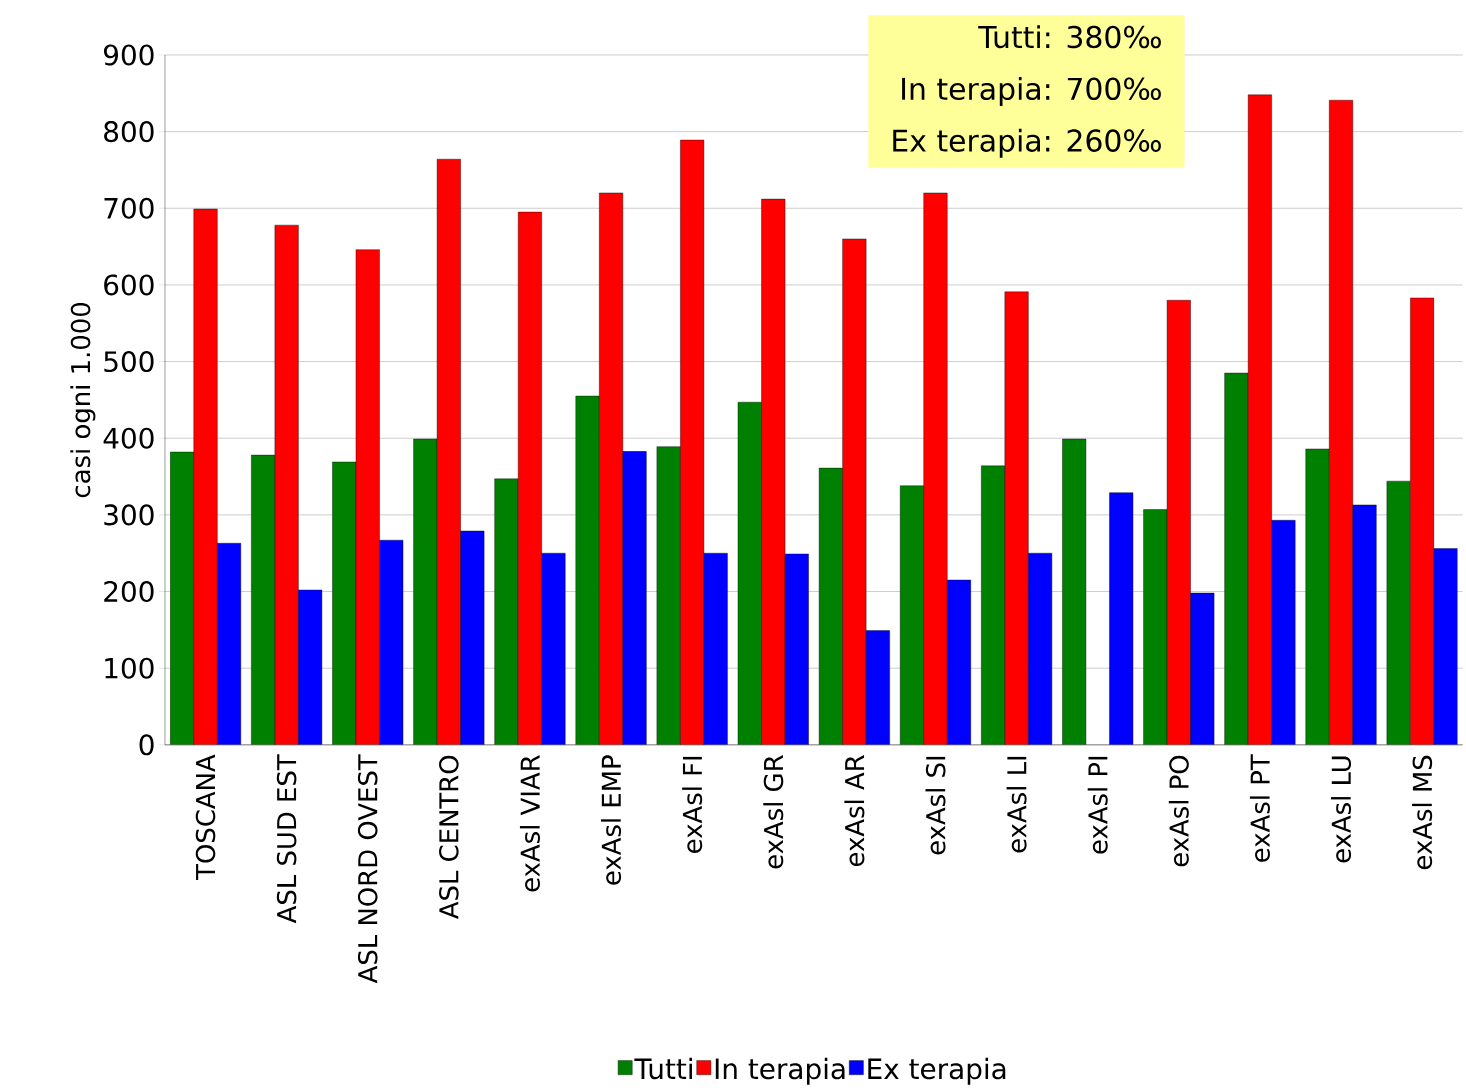 This screenshot has height=1091, width=1466. Describe the element at coordinates (1422, 812) in the screenshot. I see `x-tick-label: exAsl MS` at that location.